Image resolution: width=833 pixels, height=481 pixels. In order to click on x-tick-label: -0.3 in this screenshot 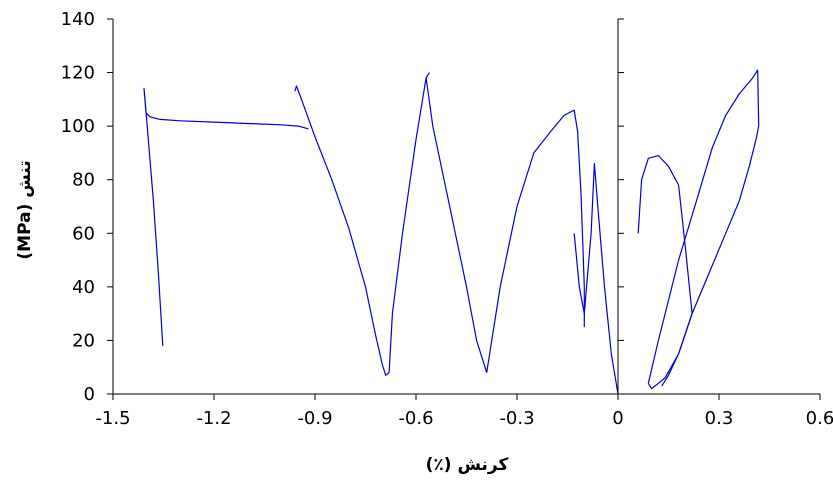, I will do `click(516, 418)`.